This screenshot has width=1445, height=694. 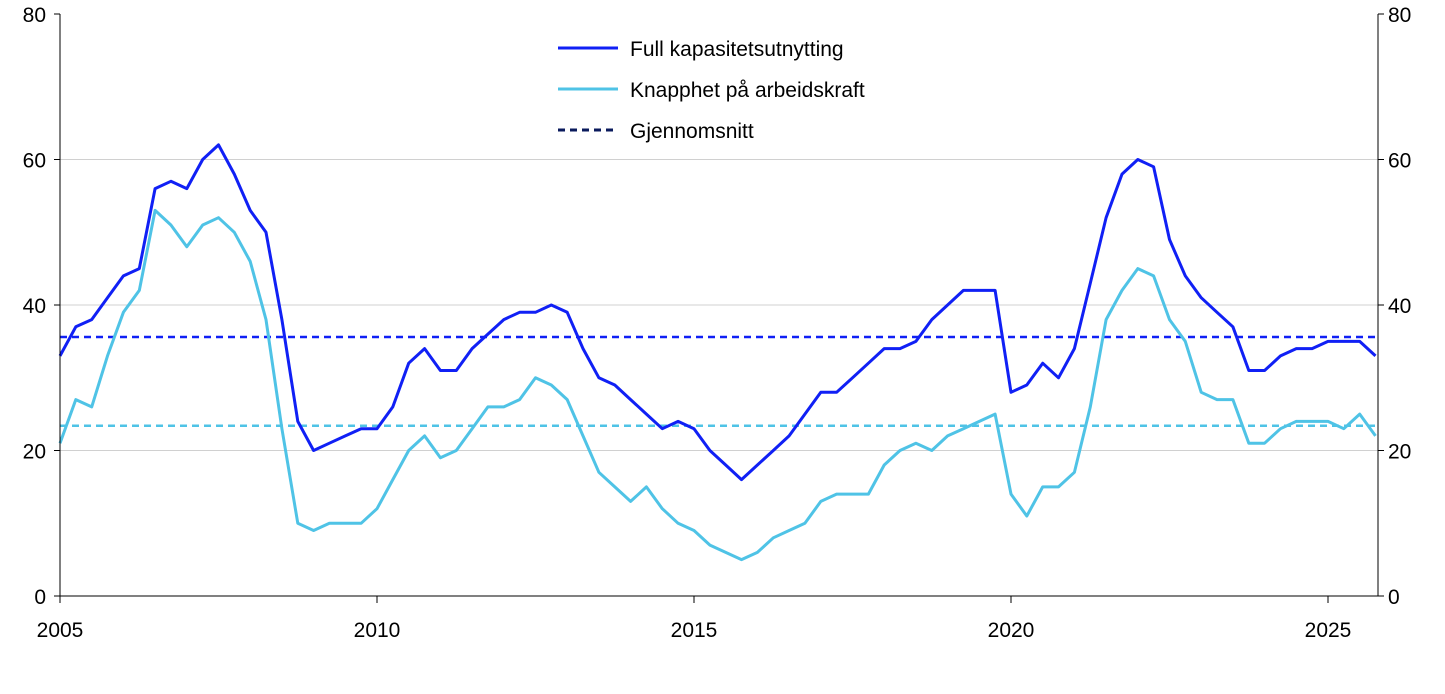 What do you see at coordinates (1011, 630) in the screenshot?
I see `x-tick-label: 2020` at bounding box center [1011, 630].